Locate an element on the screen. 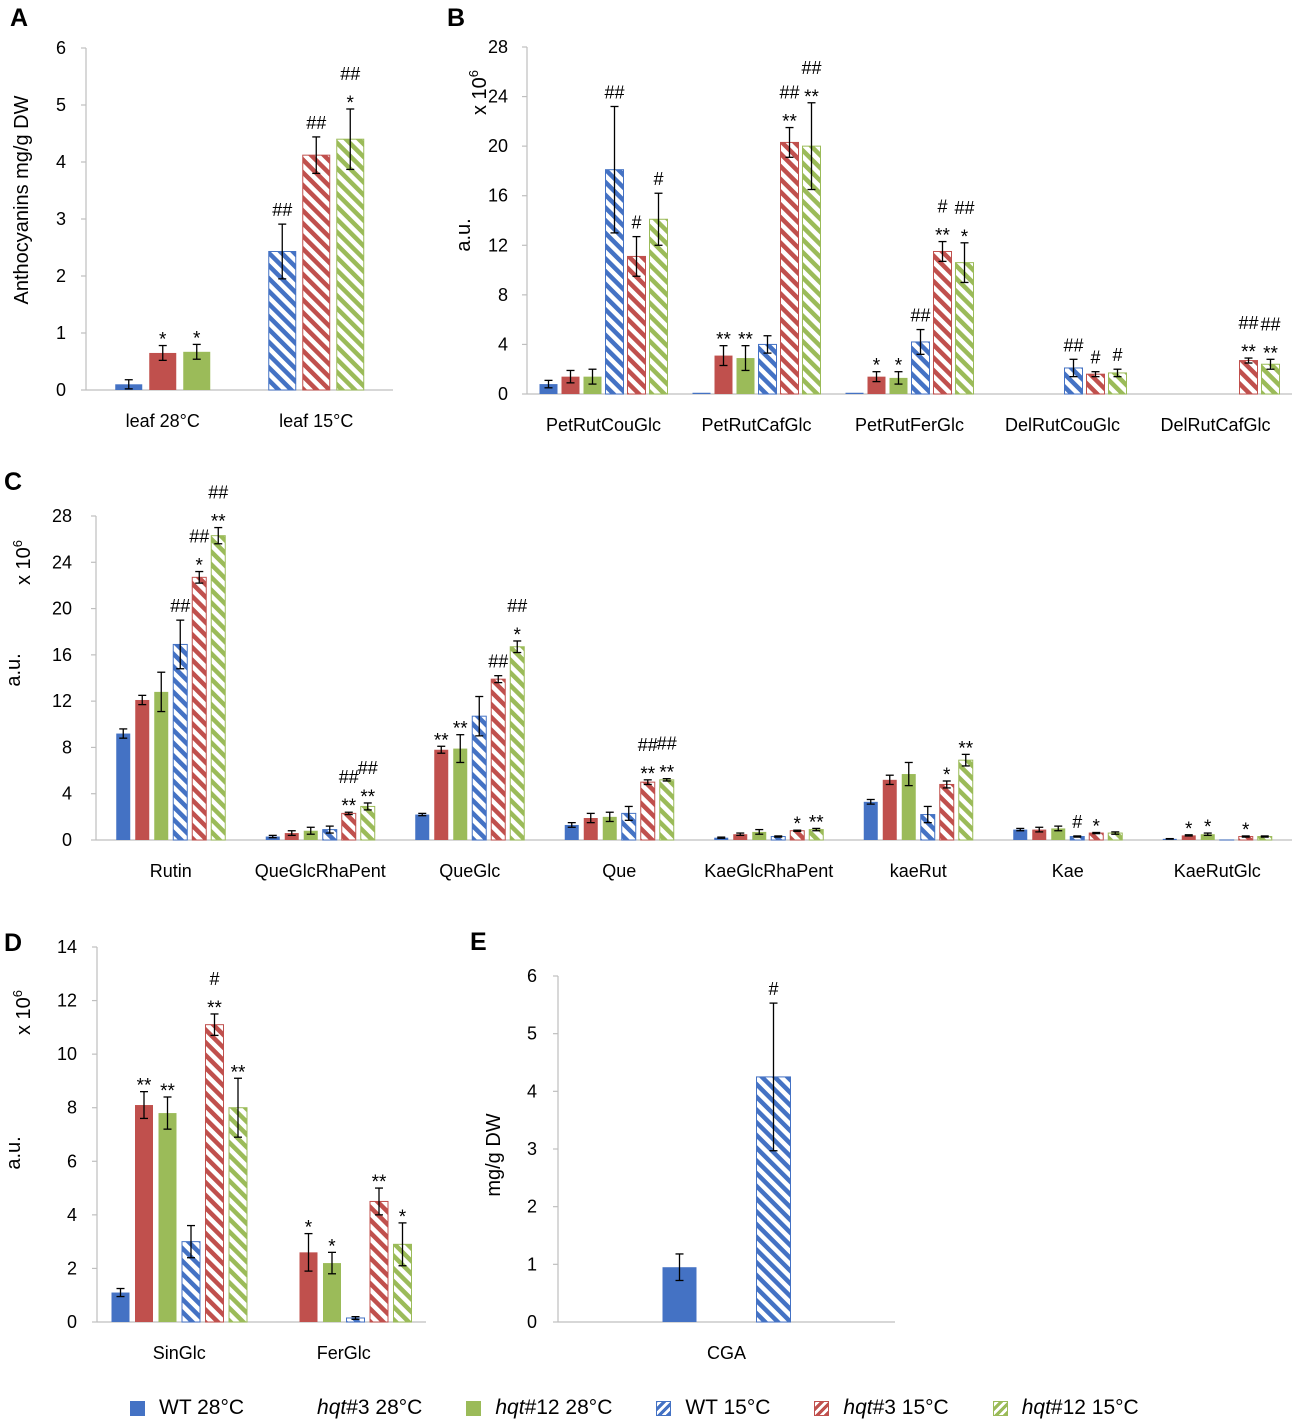 This screenshot has height=1423, width=1299. legend-label: hqt#12 15°C is located at coordinates (1080, 1408).